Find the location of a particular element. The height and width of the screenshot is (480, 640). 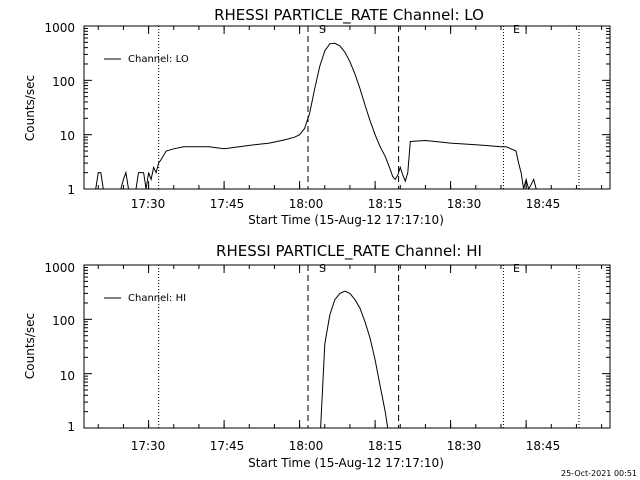

chart-title: RHESSI PARTICLE_RATE Channel: HI is located at coordinates (349, 251).